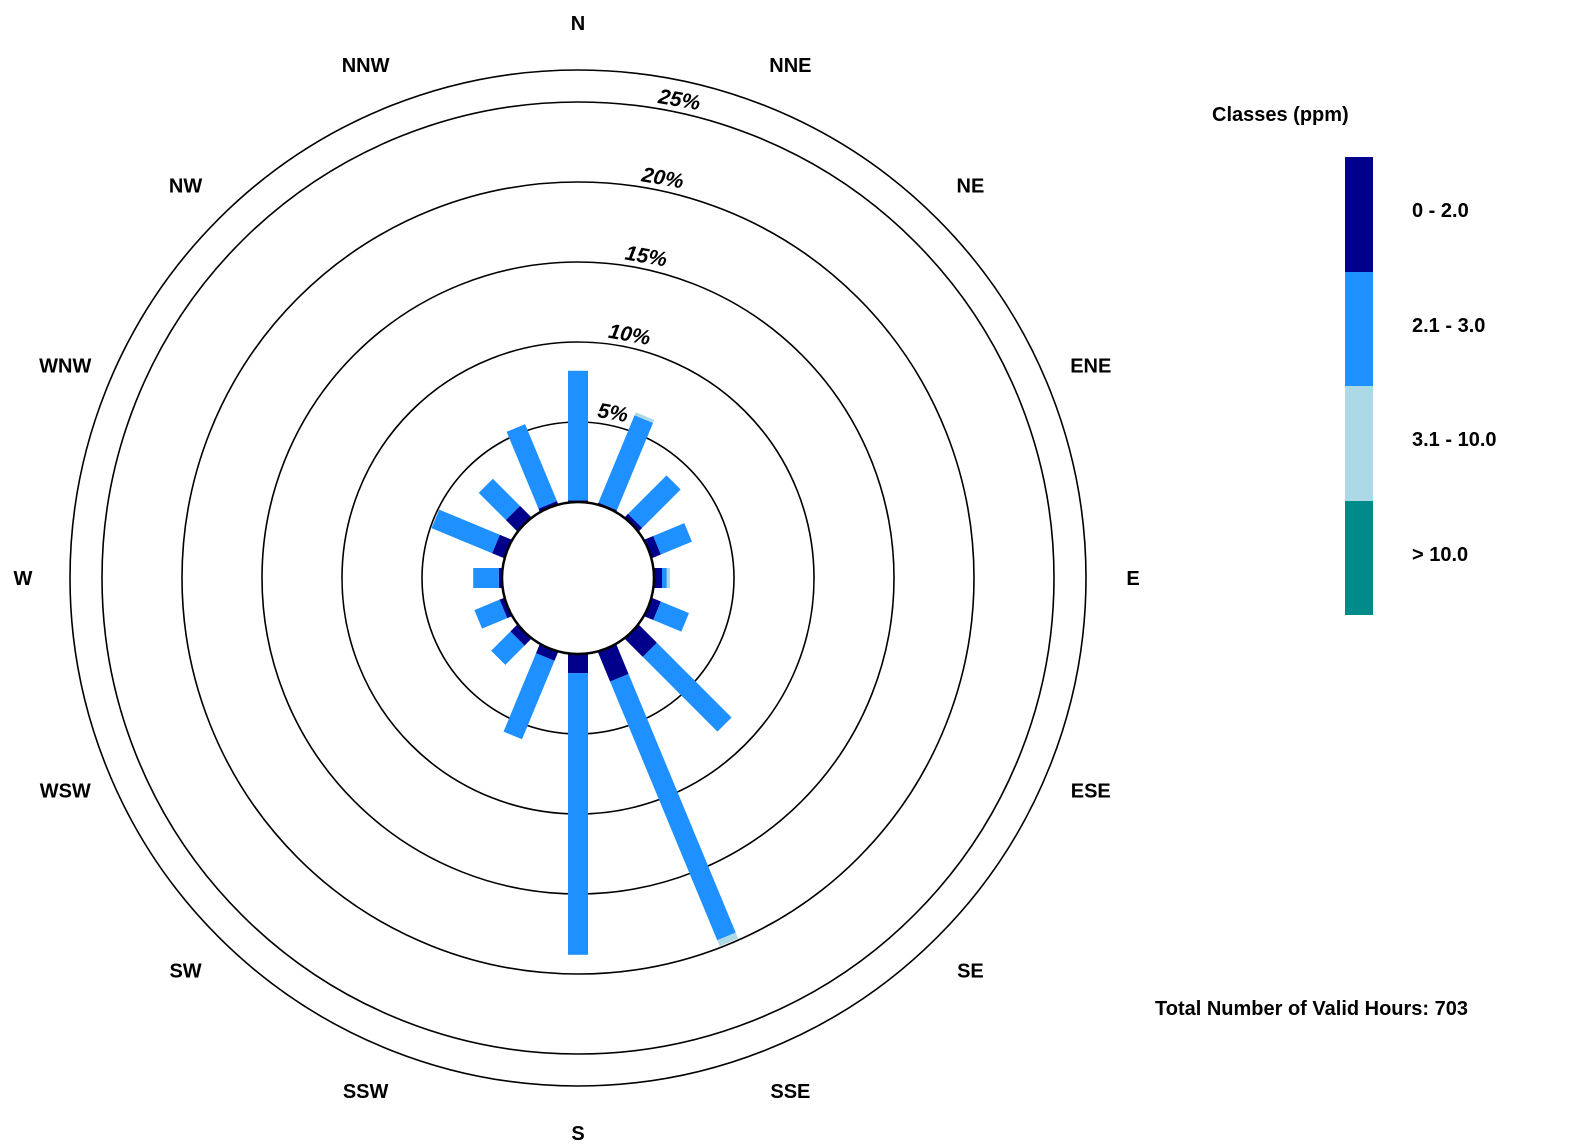  I want to click on direction-label-SSE: SSE, so click(790, 1092).